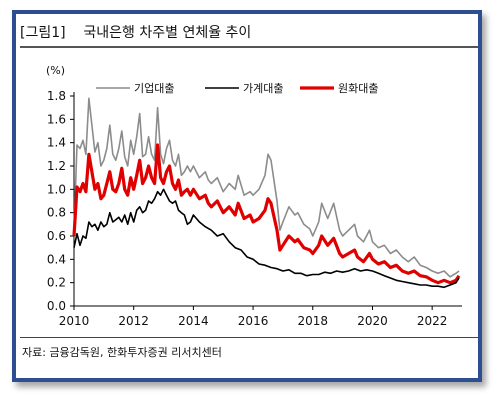 Image resolution: width=500 pixels, height=401 pixels. What do you see at coordinates (56, 259) in the screenshot?
I see `y-tick-label: 0.4` at bounding box center [56, 259].